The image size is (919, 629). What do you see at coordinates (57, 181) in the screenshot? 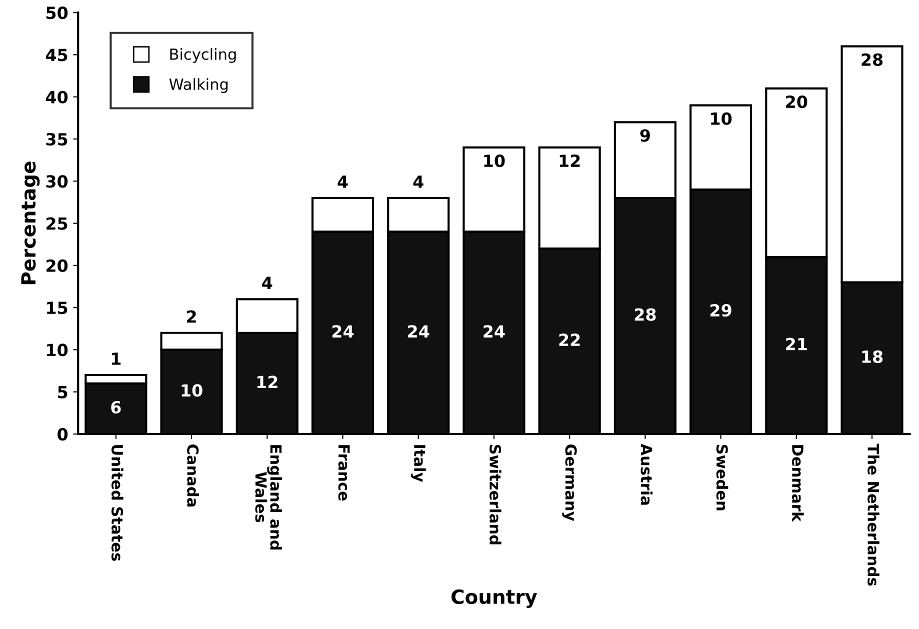
I see `y-tick-label: 30` at bounding box center [57, 181].